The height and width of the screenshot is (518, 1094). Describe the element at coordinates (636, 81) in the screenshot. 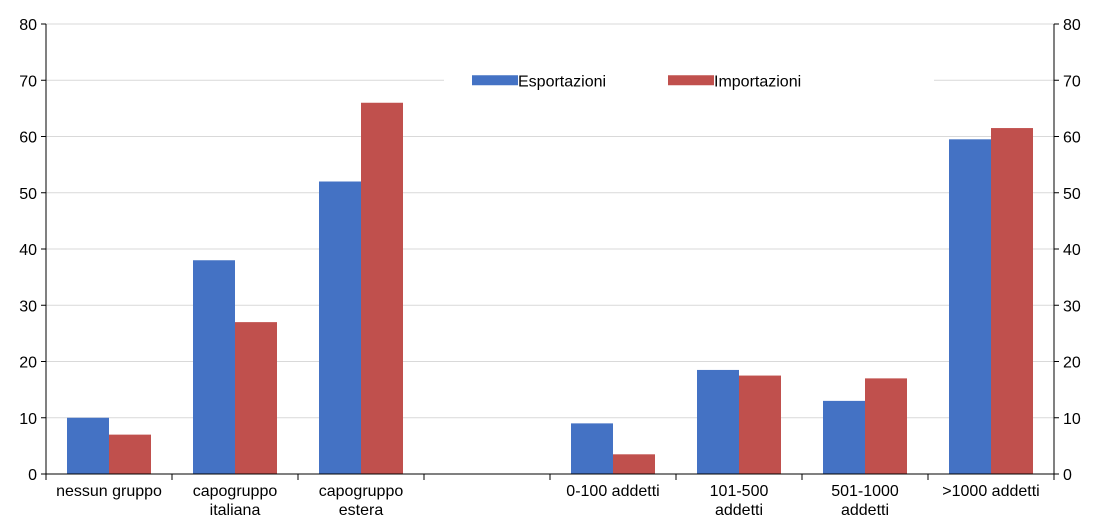

I see `legend: Esportazioni Importazioni` at that location.